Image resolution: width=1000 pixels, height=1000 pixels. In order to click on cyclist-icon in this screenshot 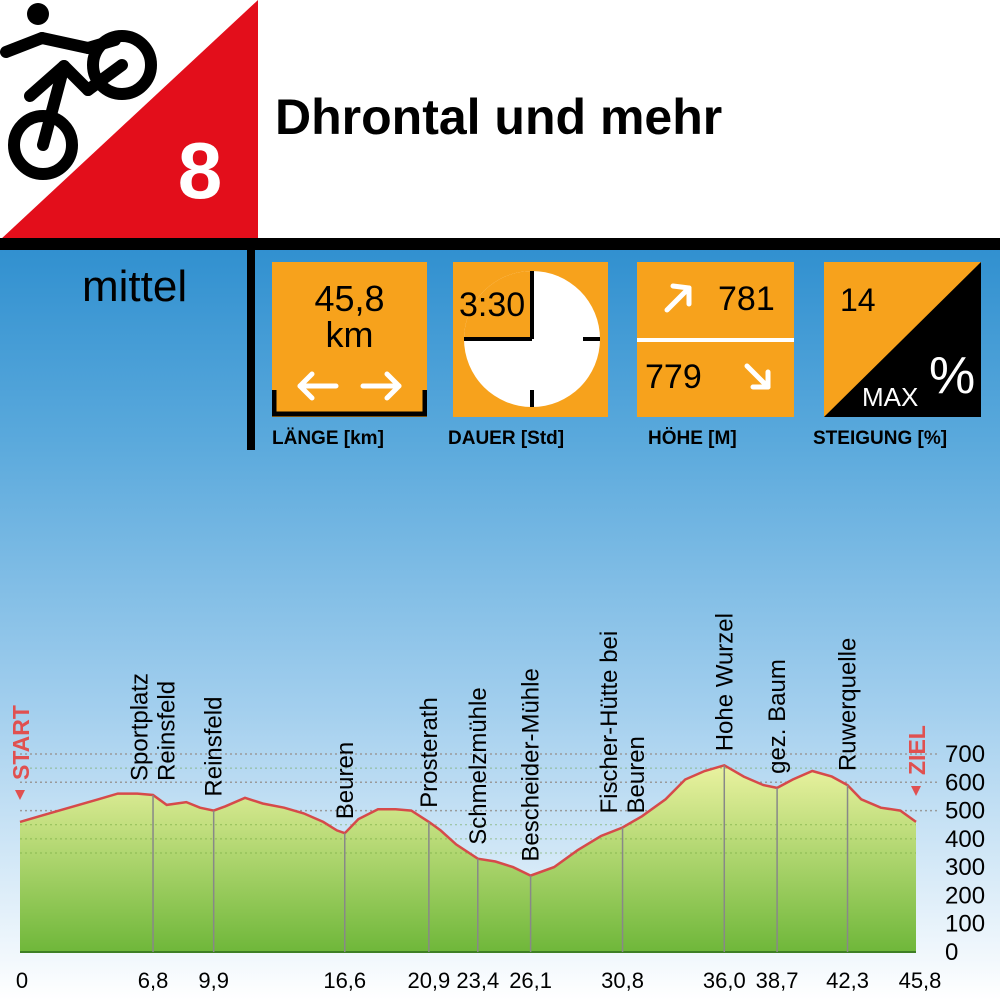, I will do `click(78, 91)`.